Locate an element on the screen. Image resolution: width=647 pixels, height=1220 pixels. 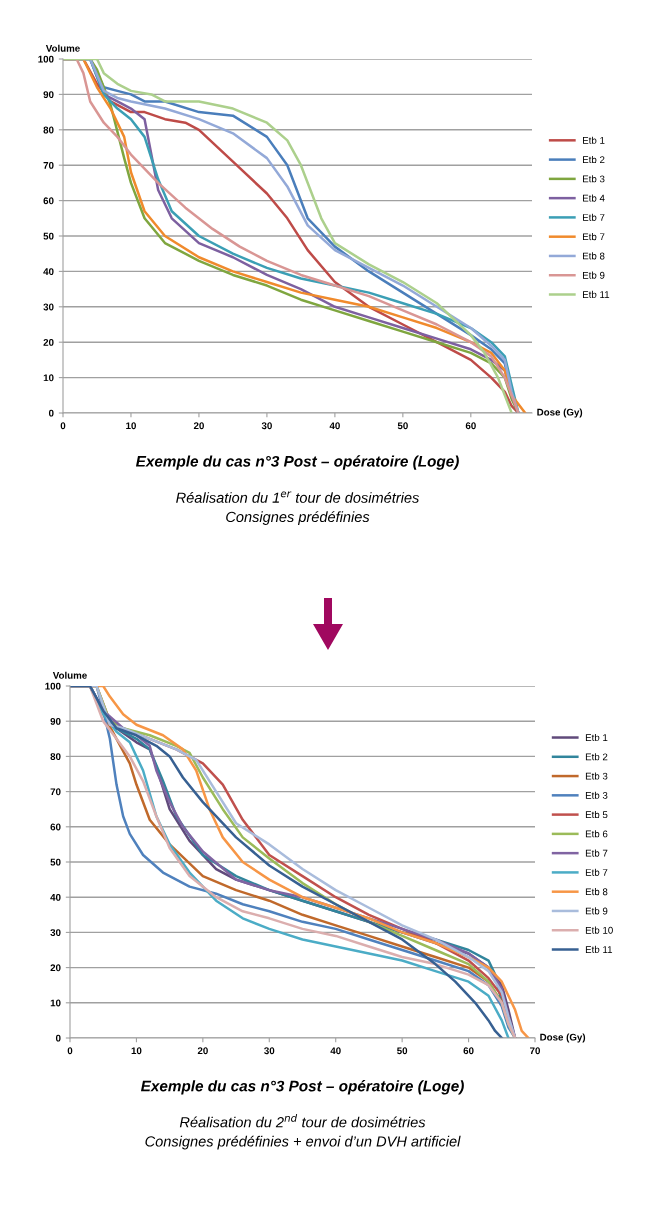
legend-label: Etb 10 is located at coordinates (599, 930).